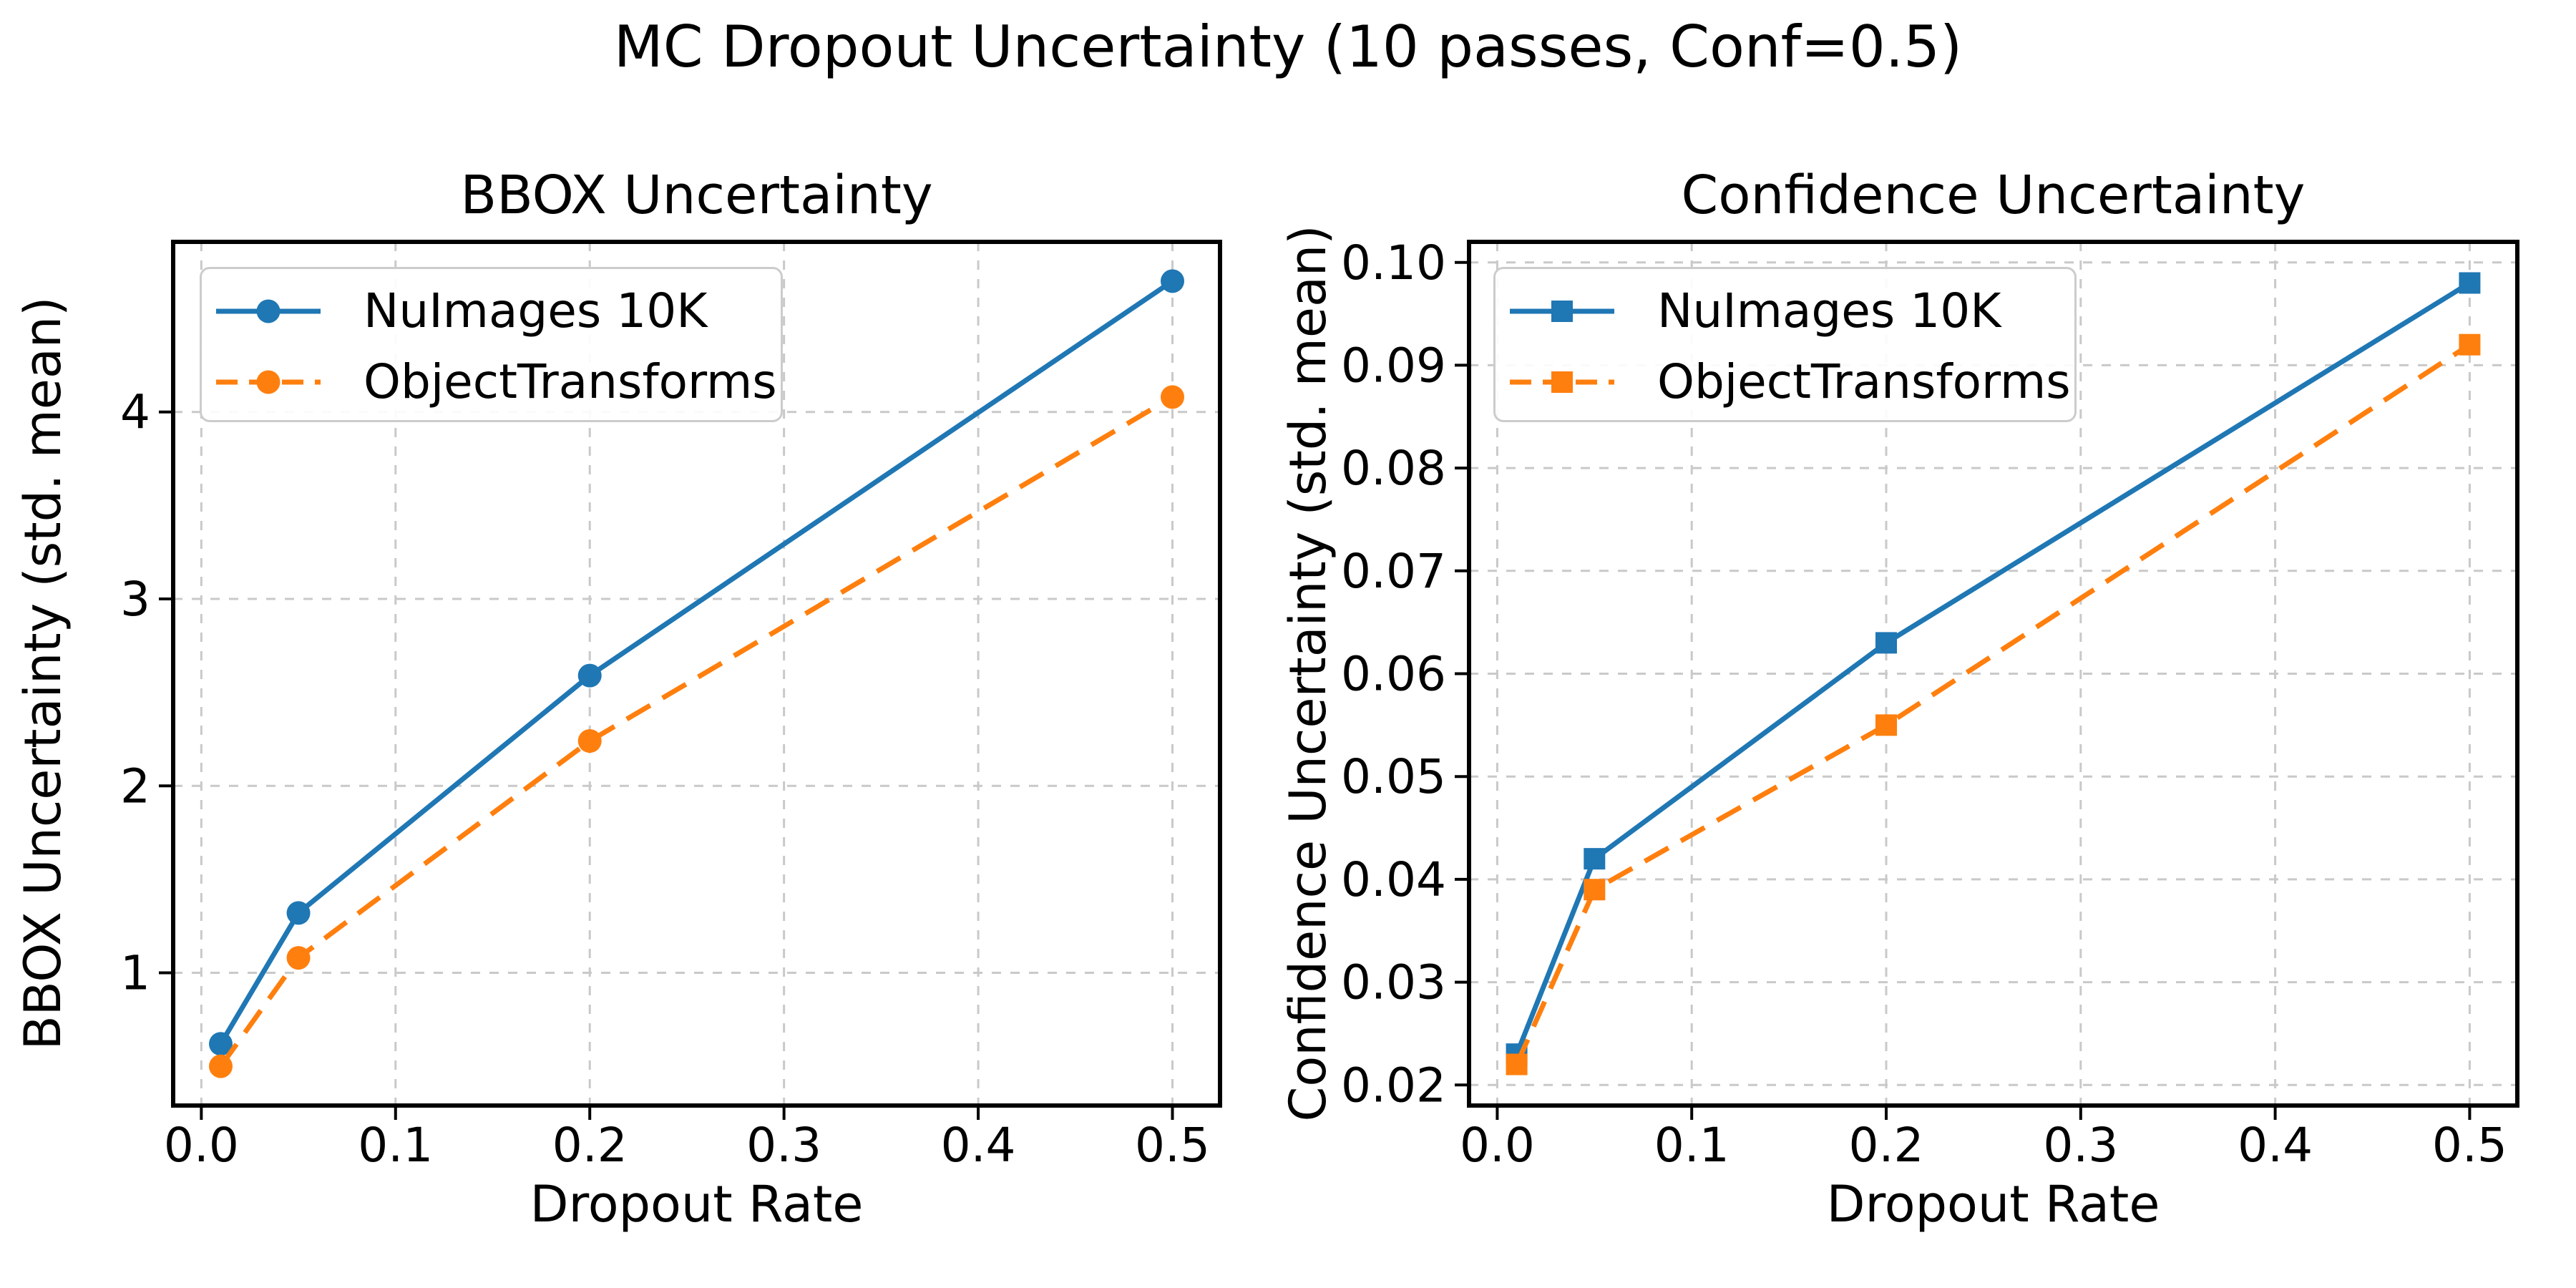  I want to click on y-tick-label: 0.10, so click(1393, 263).